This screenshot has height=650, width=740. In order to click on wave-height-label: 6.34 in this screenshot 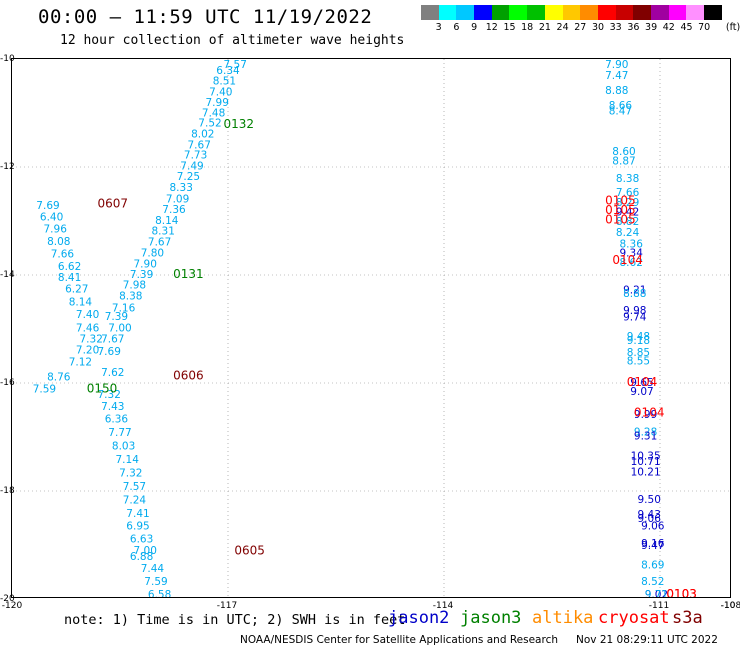, I will do `click(228, 71)`.